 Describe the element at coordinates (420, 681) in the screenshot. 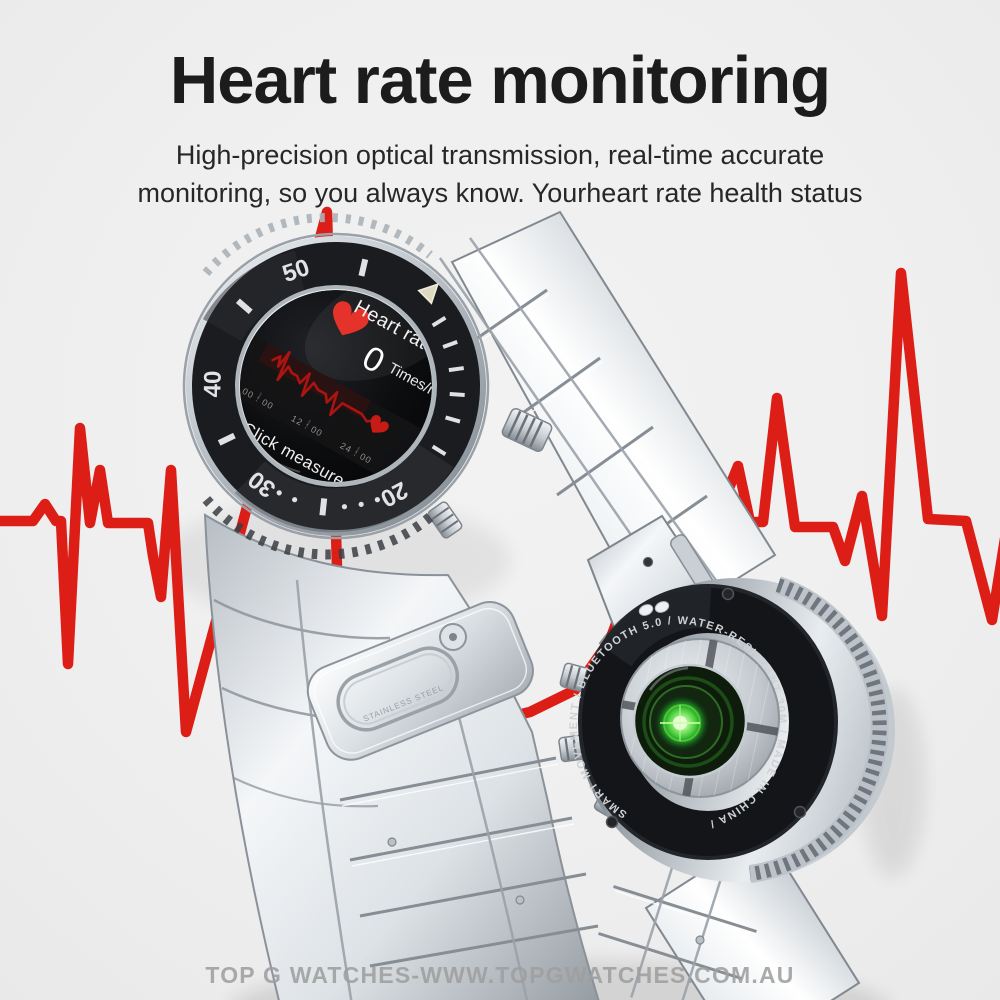

I see `clasp: STAINLESS STEEL` at that location.